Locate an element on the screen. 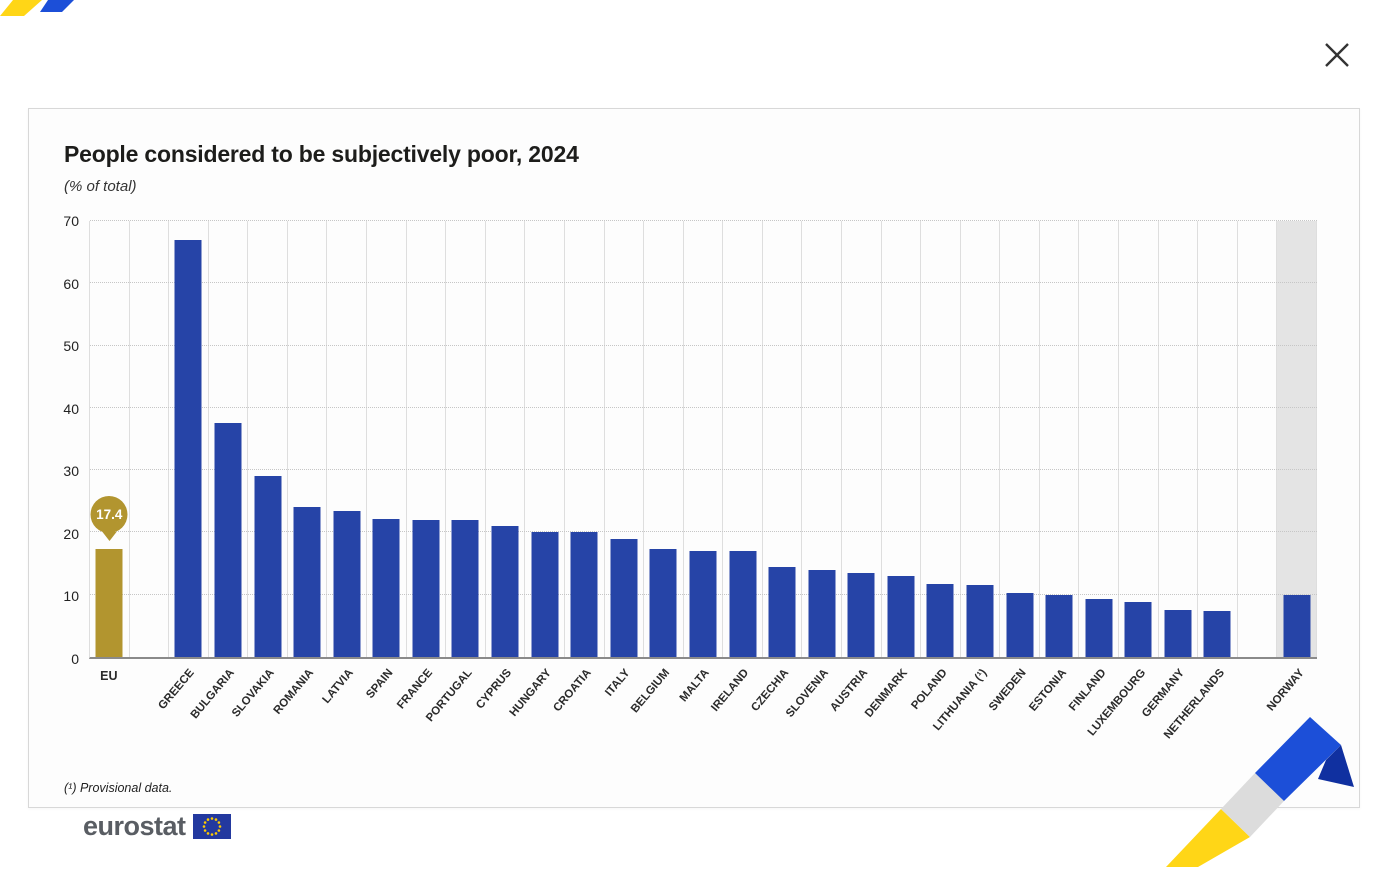 The width and height of the screenshot is (1388, 883). bar-romania is located at coordinates (307, 581).